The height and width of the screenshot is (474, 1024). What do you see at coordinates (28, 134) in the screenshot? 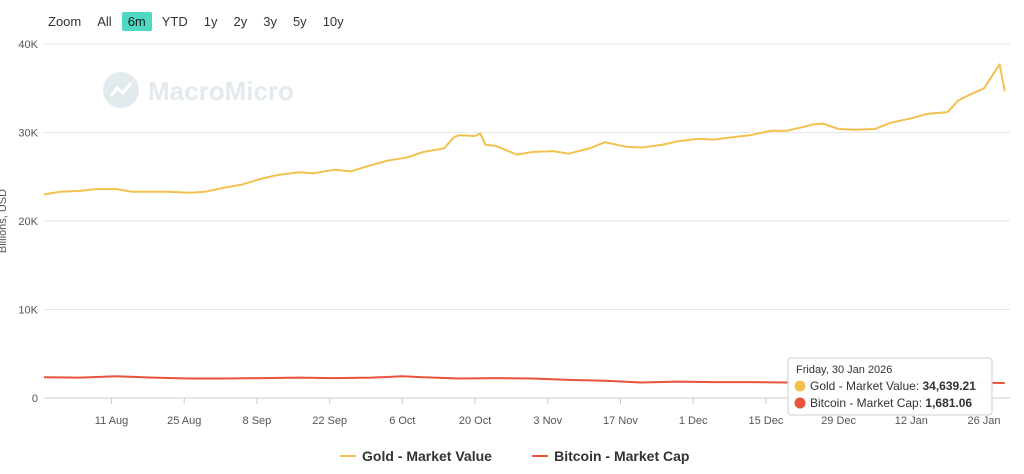
I see `y-tick-label: 30K` at bounding box center [28, 134].